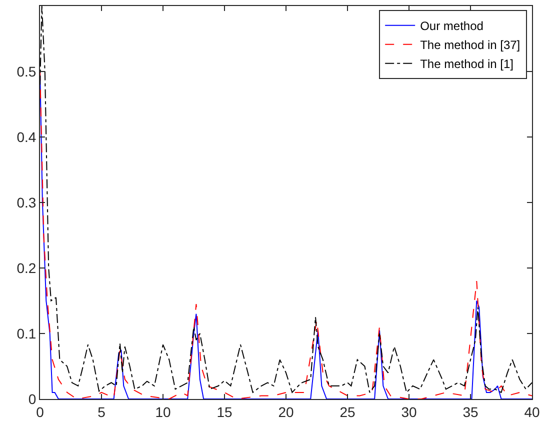 This screenshot has height=427, width=545. I want to click on y-tick-label: 0.2, so click(26, 268).